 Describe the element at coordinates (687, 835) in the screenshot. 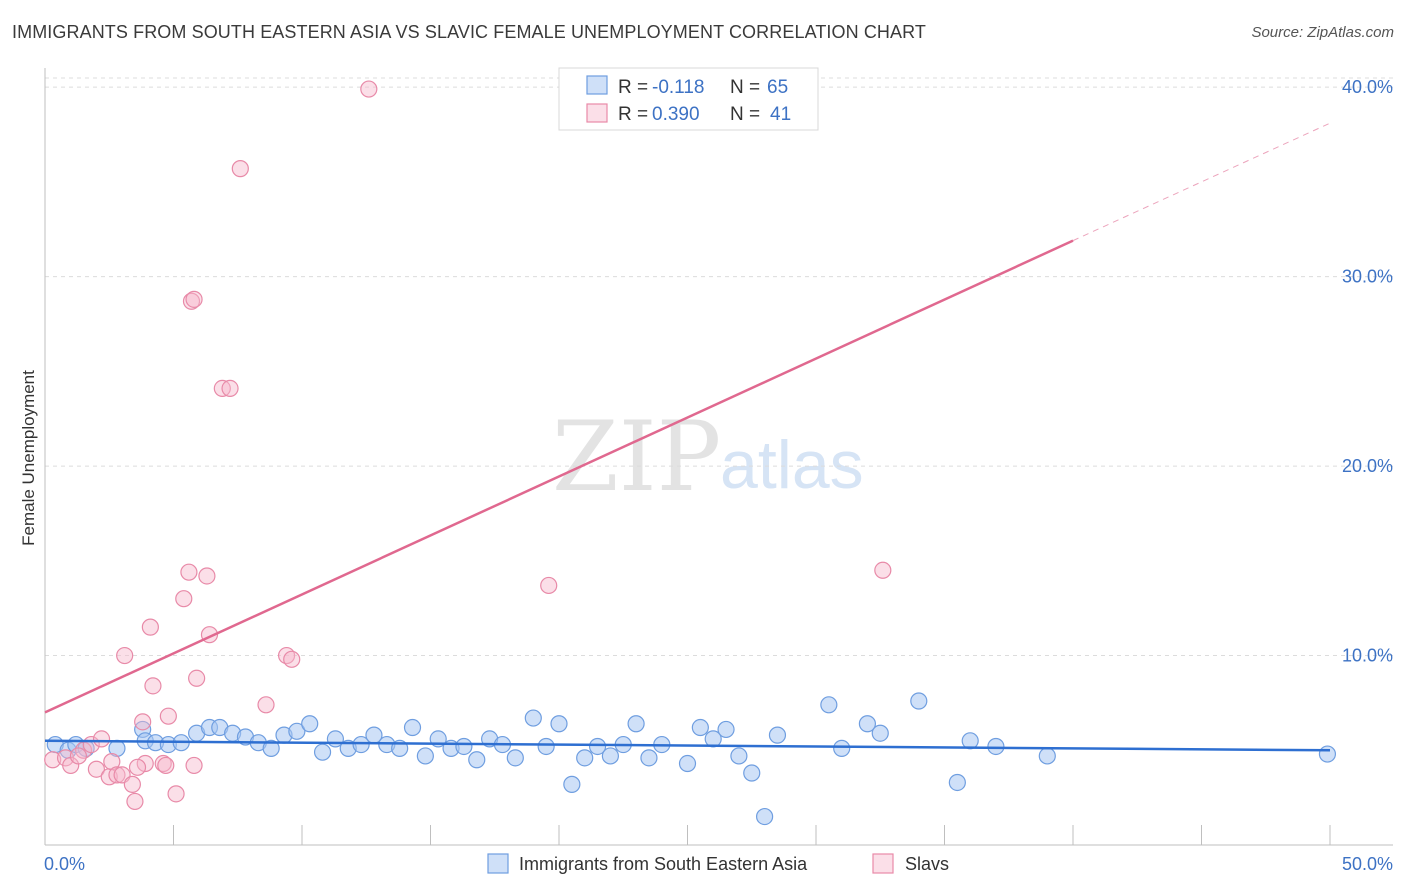

I see `x-axis-ticks` at that location.